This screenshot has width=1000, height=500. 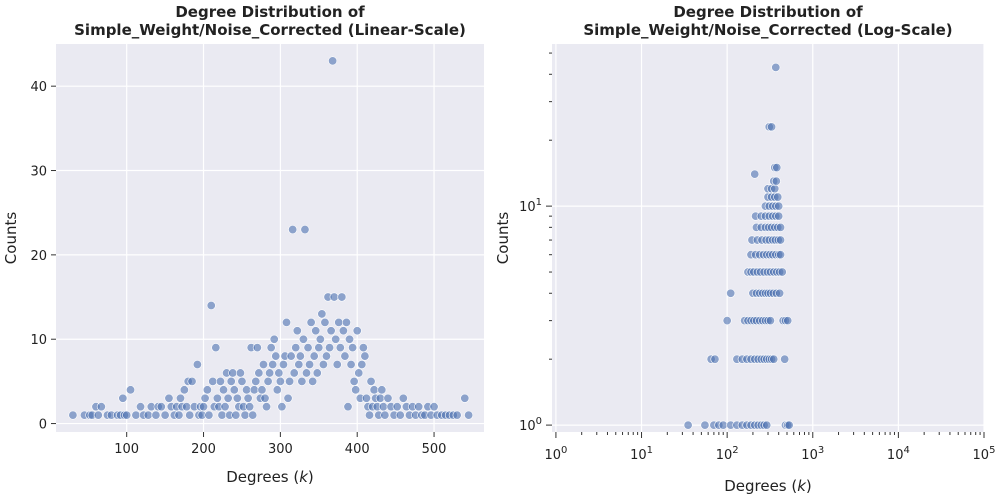 I want to click on linear-xlabel: Degrees (k), so click(x=270, y=477).